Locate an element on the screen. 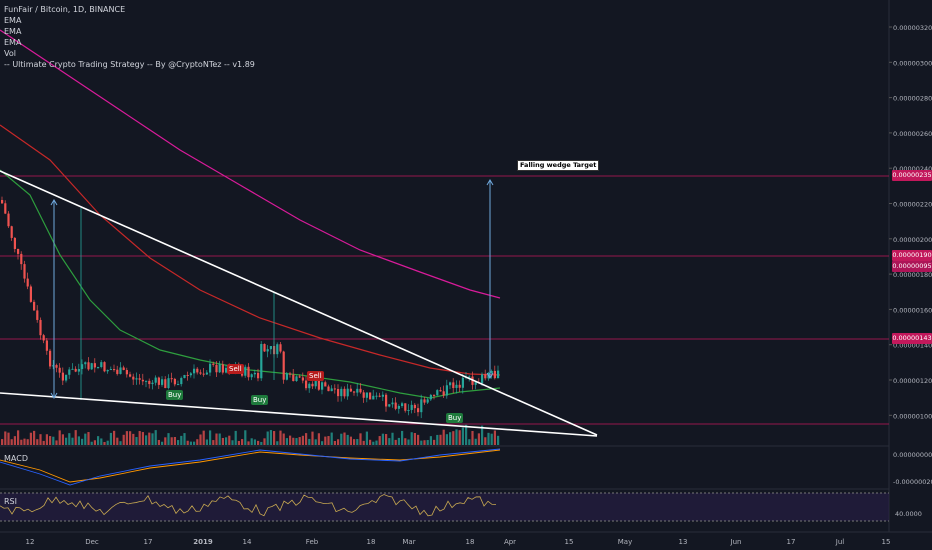 This screenshot has height=550, width=932. symbol-title: FunFair / Bitcoin, 1D, BINANCE is located at coordinates (65, 9).